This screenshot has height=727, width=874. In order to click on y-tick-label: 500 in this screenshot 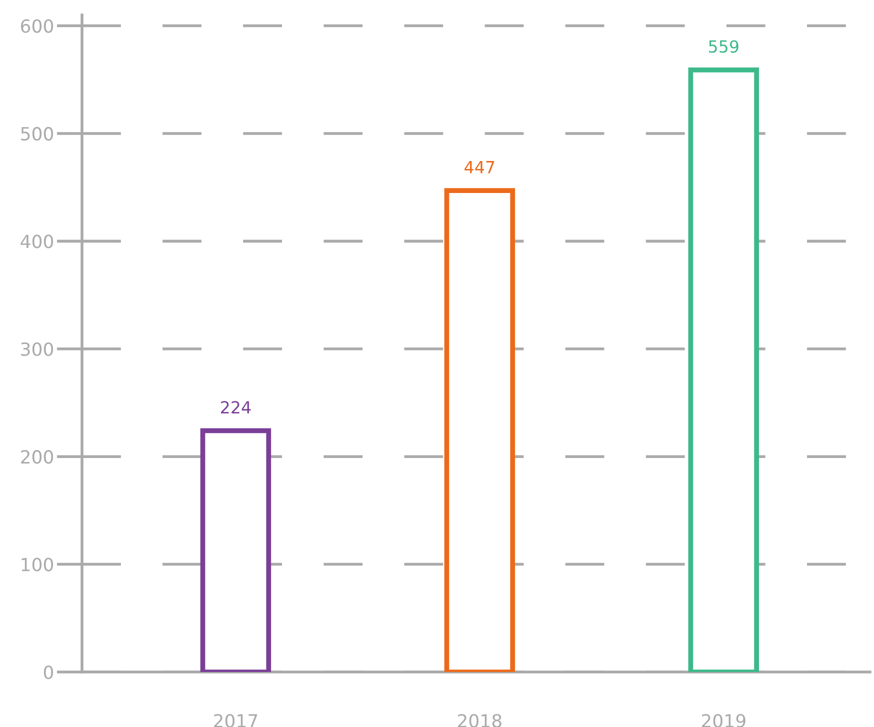, I will do `click(37, 133)`.